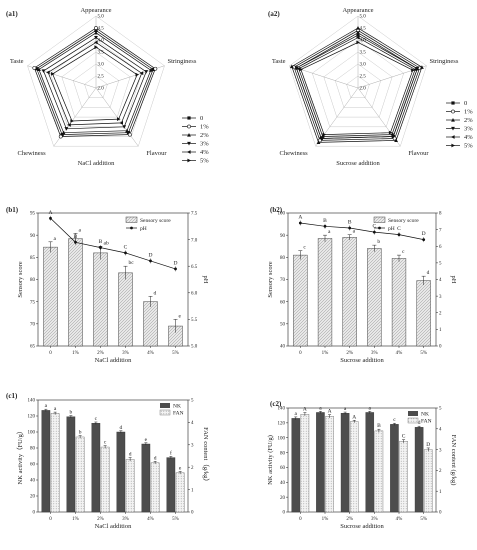  Describe the element at coordinates (32, 433) in the screenshot. I see `y-tick-label: 100` at that location.